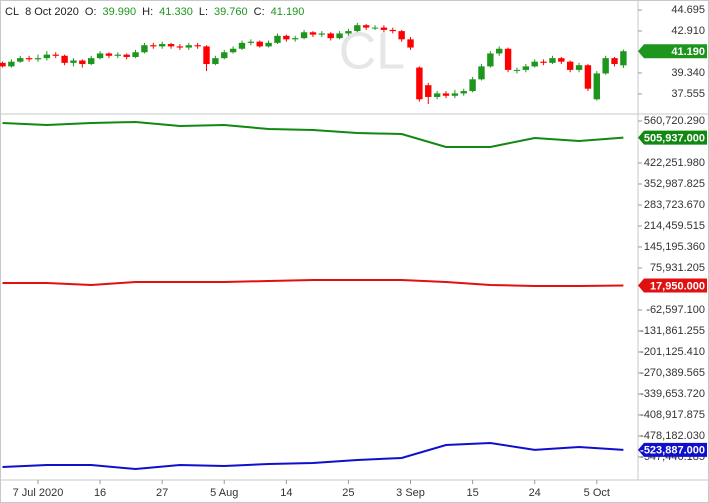 This screenshot has height=503, width=709. Describe the element at coordinates (688, 52) in the screenshot. I see `last-price-label: 41.190` at that location.